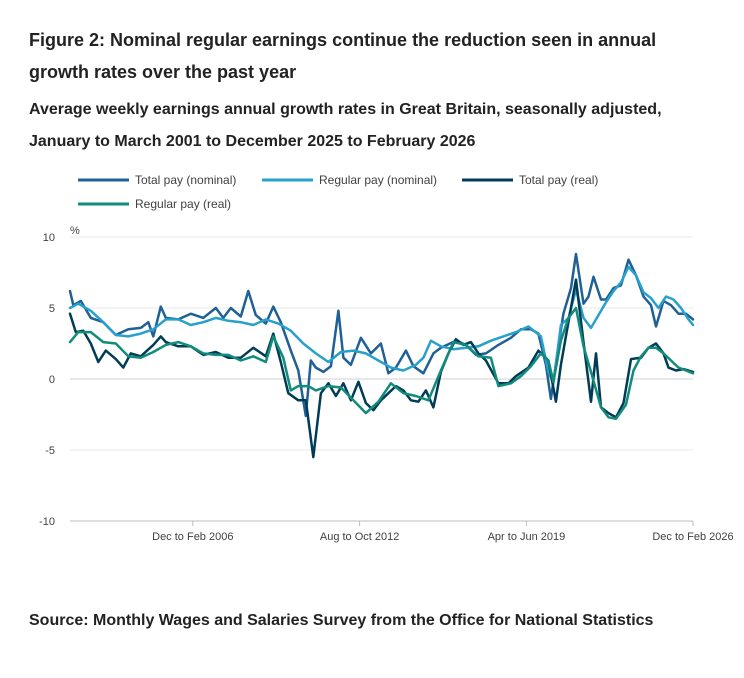 This screenshot has width=744, height=678. Describe the element at coordinates (52, 309) in the screenshot. I see `y-tick-label: 5` at that location.